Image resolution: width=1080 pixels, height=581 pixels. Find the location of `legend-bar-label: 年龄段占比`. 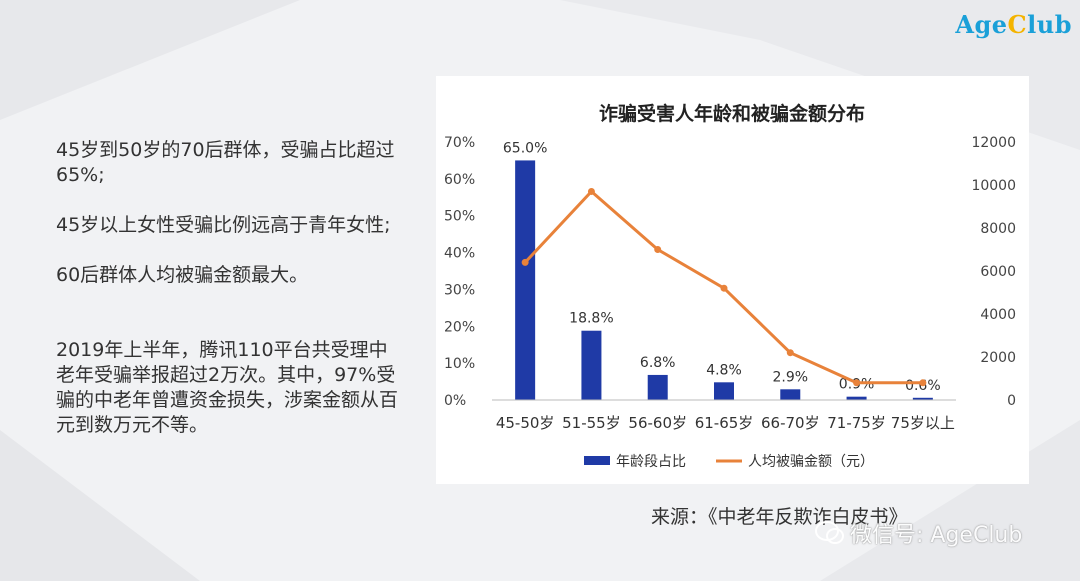

legend-bar-label: 年龄段占比 is located at coordinates (651, 462).